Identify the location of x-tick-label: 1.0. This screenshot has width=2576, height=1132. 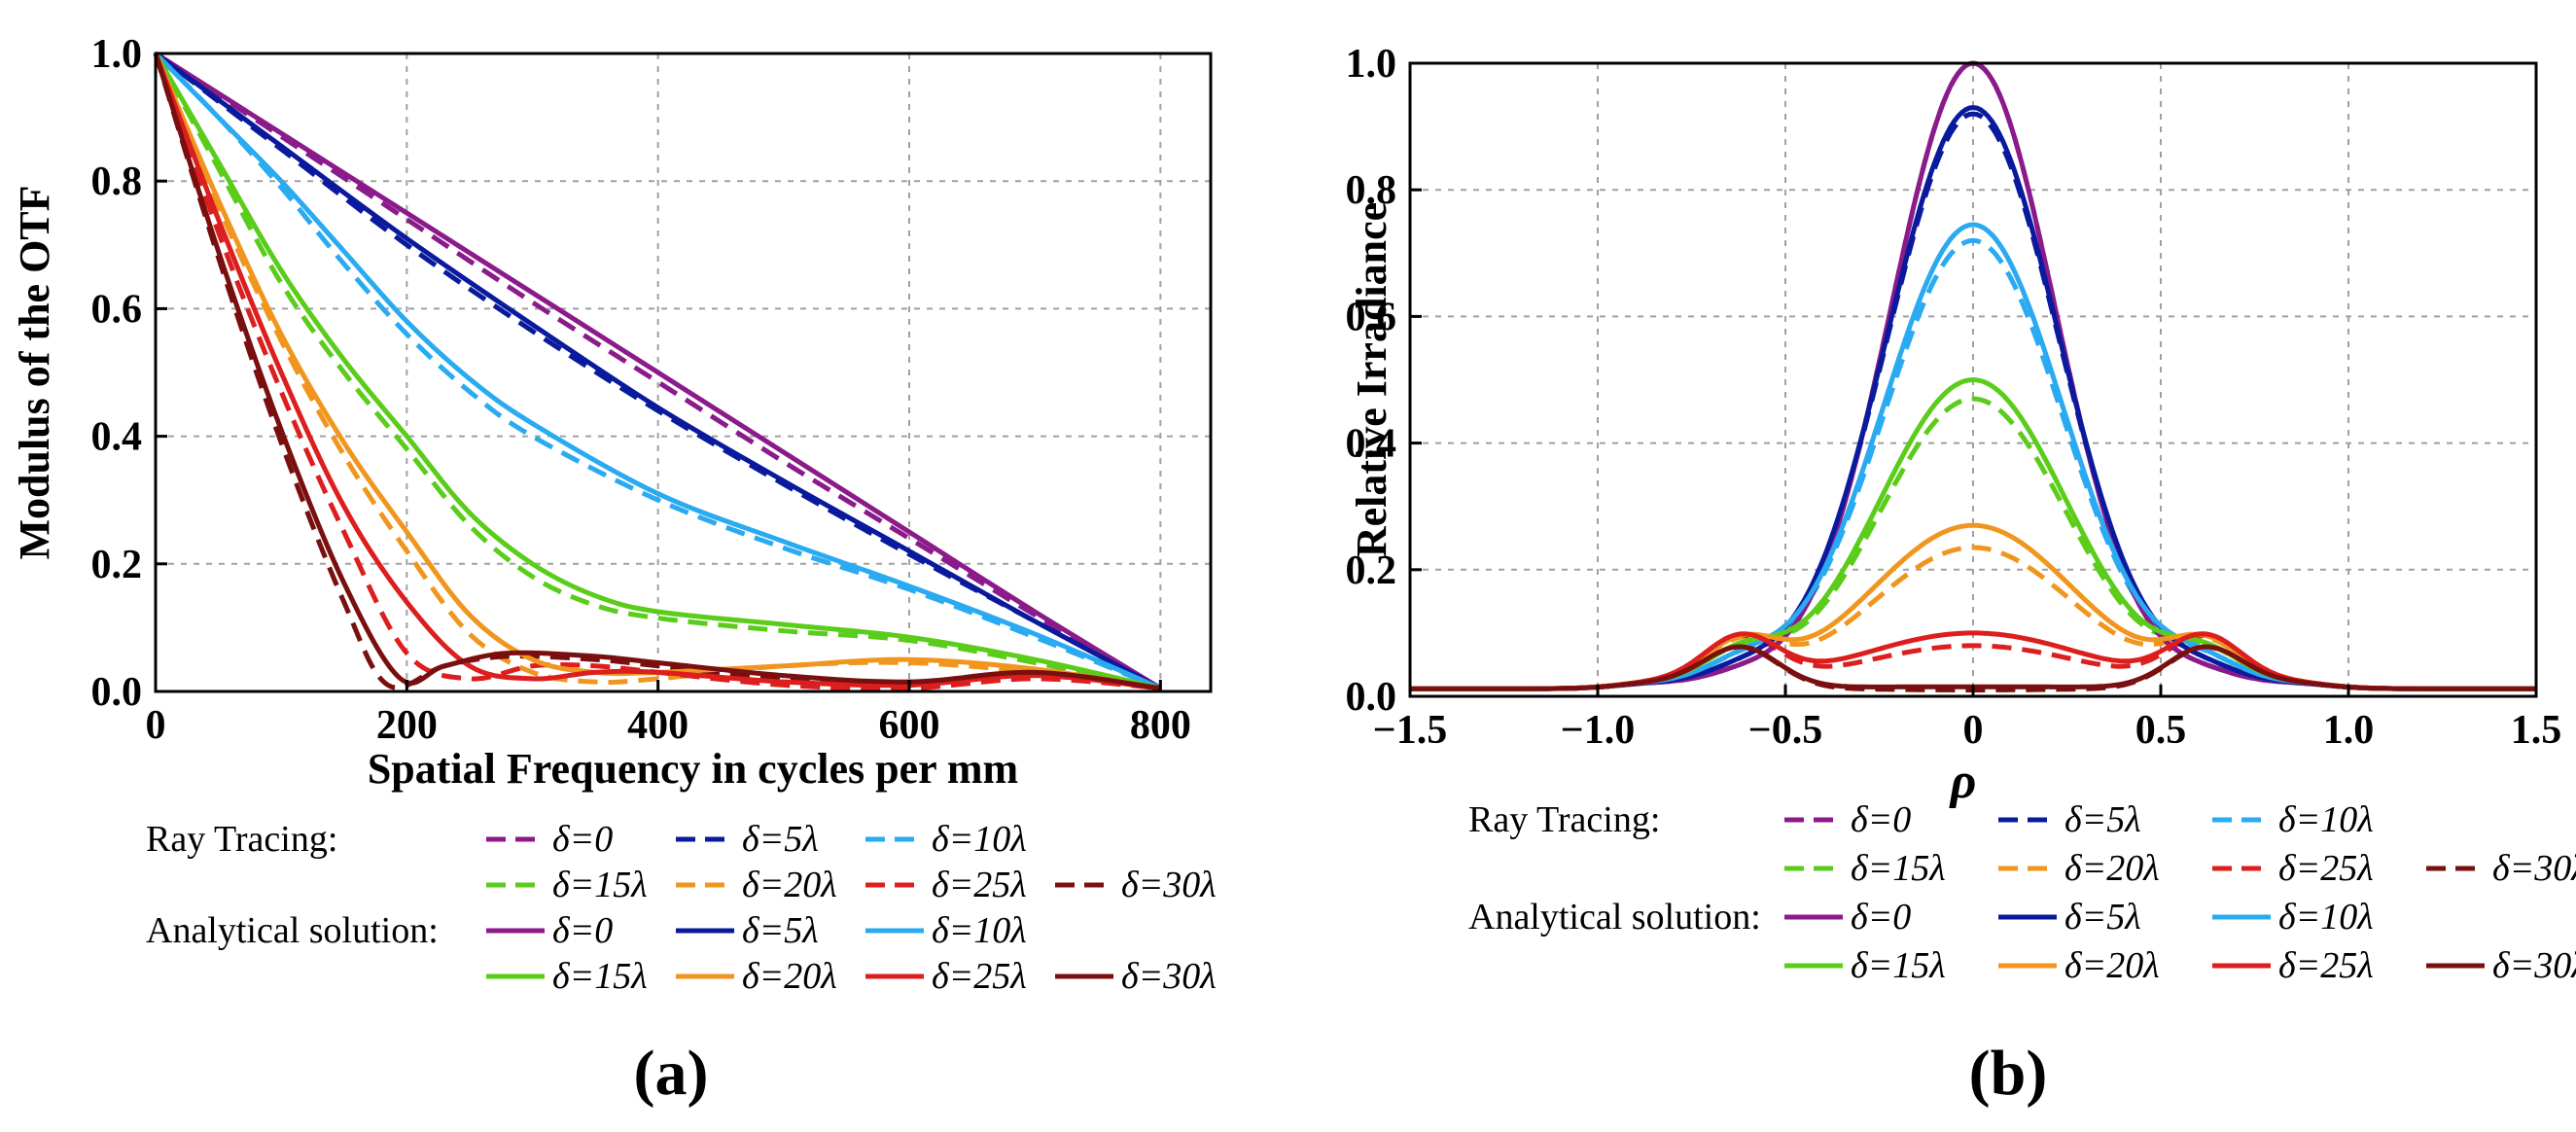
(2349, 730).